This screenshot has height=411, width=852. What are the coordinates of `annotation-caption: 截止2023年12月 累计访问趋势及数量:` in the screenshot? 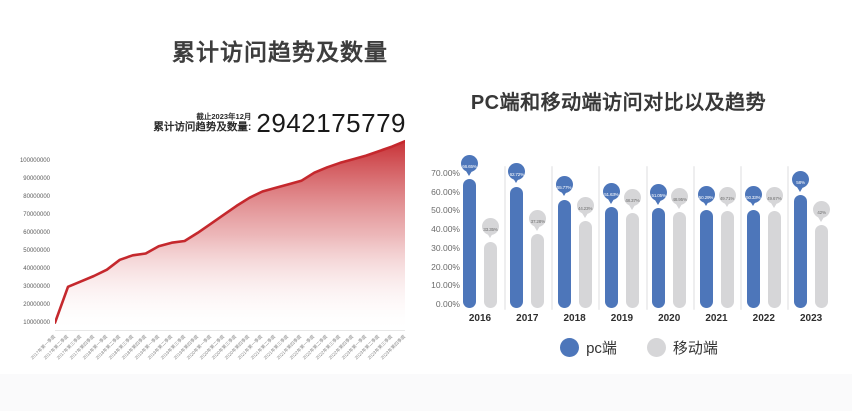 It's located at (202, 123).